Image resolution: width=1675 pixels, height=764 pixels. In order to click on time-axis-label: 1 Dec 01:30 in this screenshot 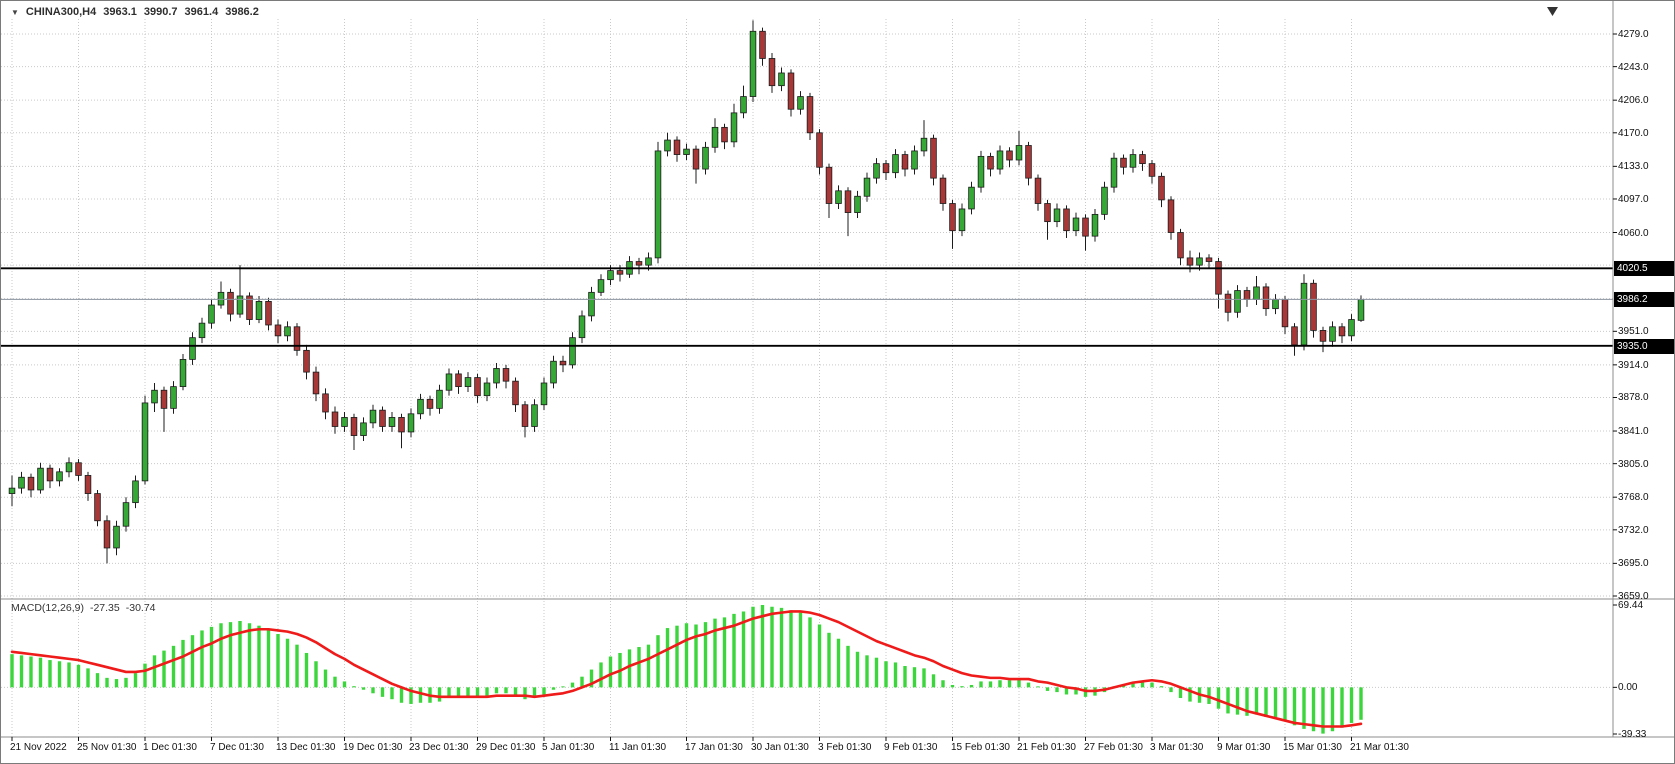, I will do `click(170, 747)`.